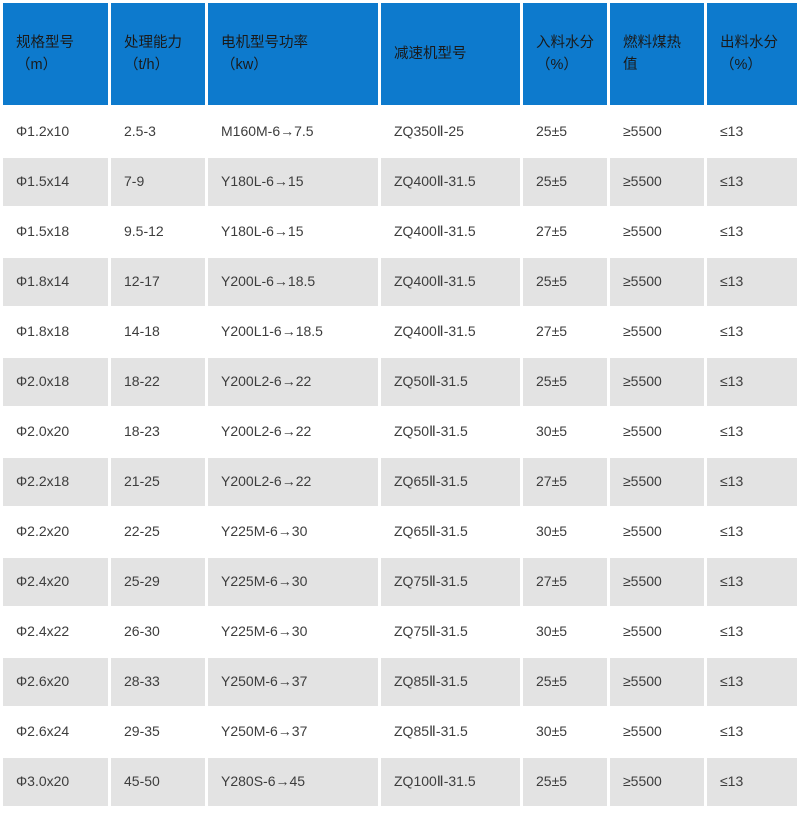 This screenshot has height=815, width=800. Describe the element at coordinates (294, 333) in the screenshot. I see `cell-motor: Y200L1-6→18.5` at that location.